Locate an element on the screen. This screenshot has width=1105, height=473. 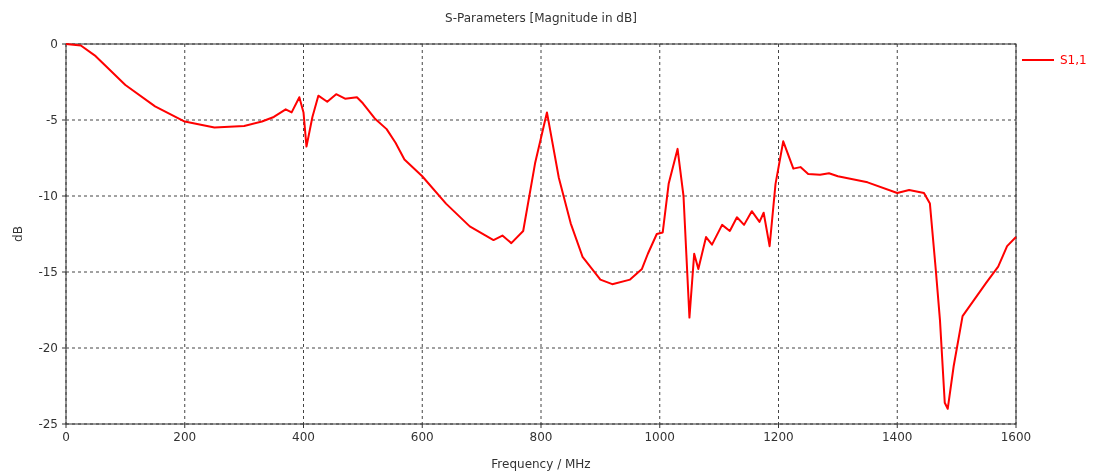
x-tick-label: 1200 is located at coordinates (778, 437).